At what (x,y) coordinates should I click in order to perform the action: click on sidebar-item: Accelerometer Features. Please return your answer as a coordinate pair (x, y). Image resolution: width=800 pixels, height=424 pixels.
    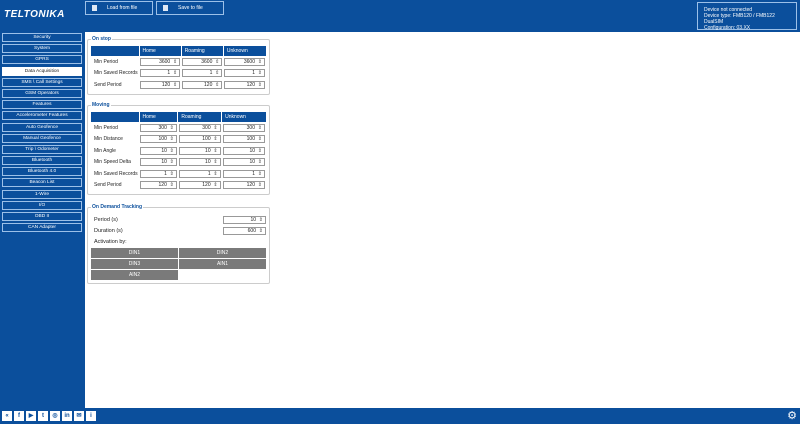
    Looking at the image, I should click on (42, 116).